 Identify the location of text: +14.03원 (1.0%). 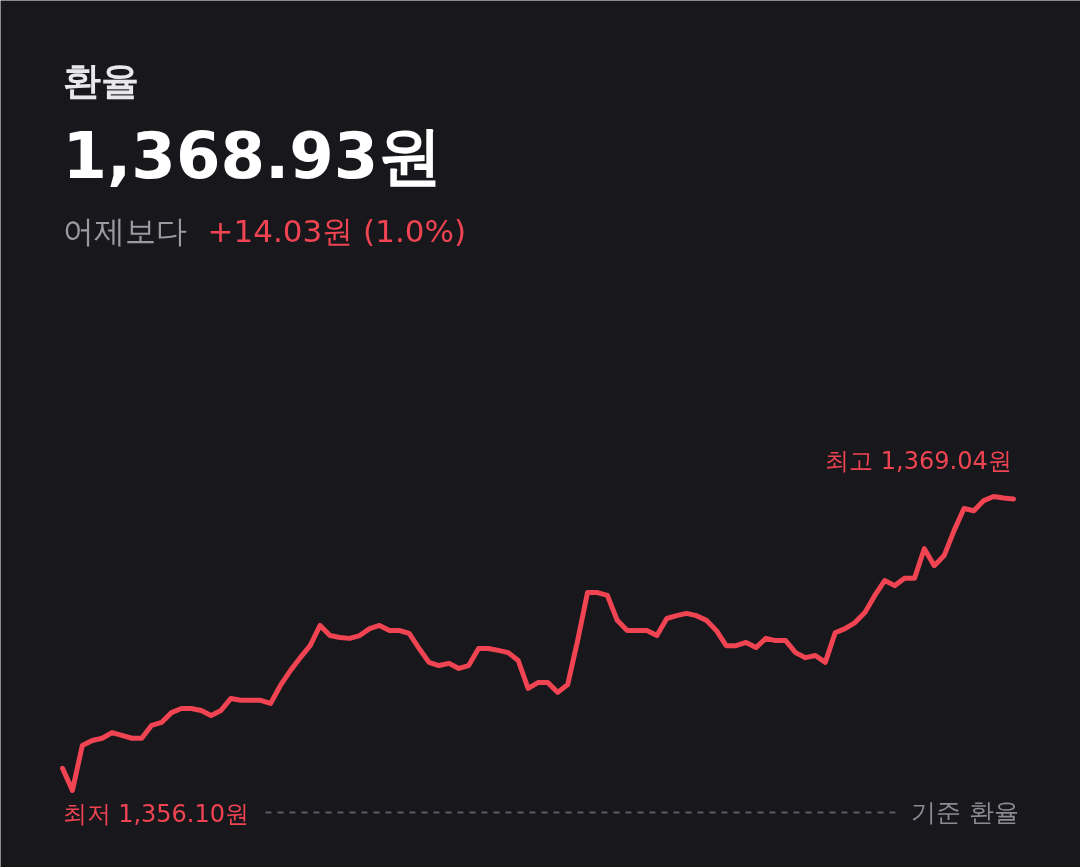
(337, 230).